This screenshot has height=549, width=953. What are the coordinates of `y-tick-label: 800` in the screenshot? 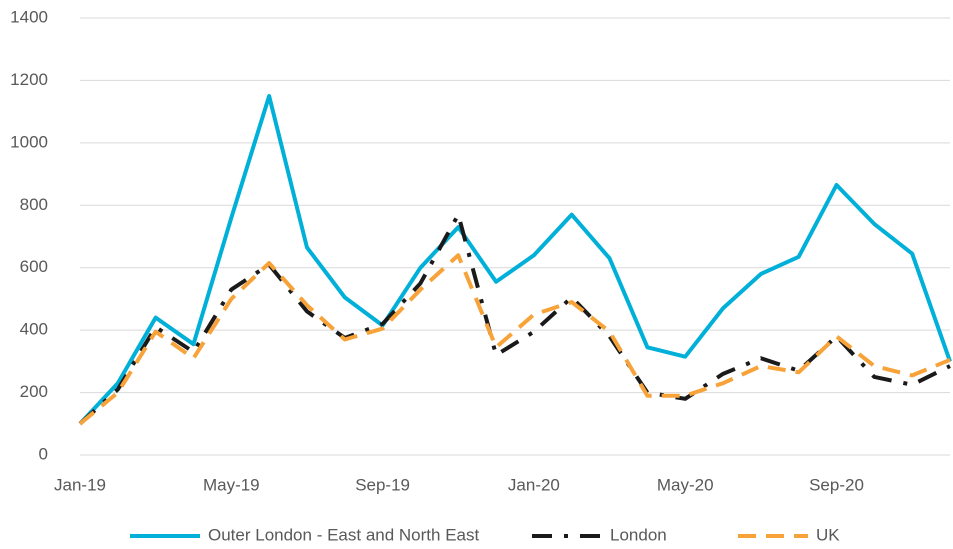 It's located at (34, 204).